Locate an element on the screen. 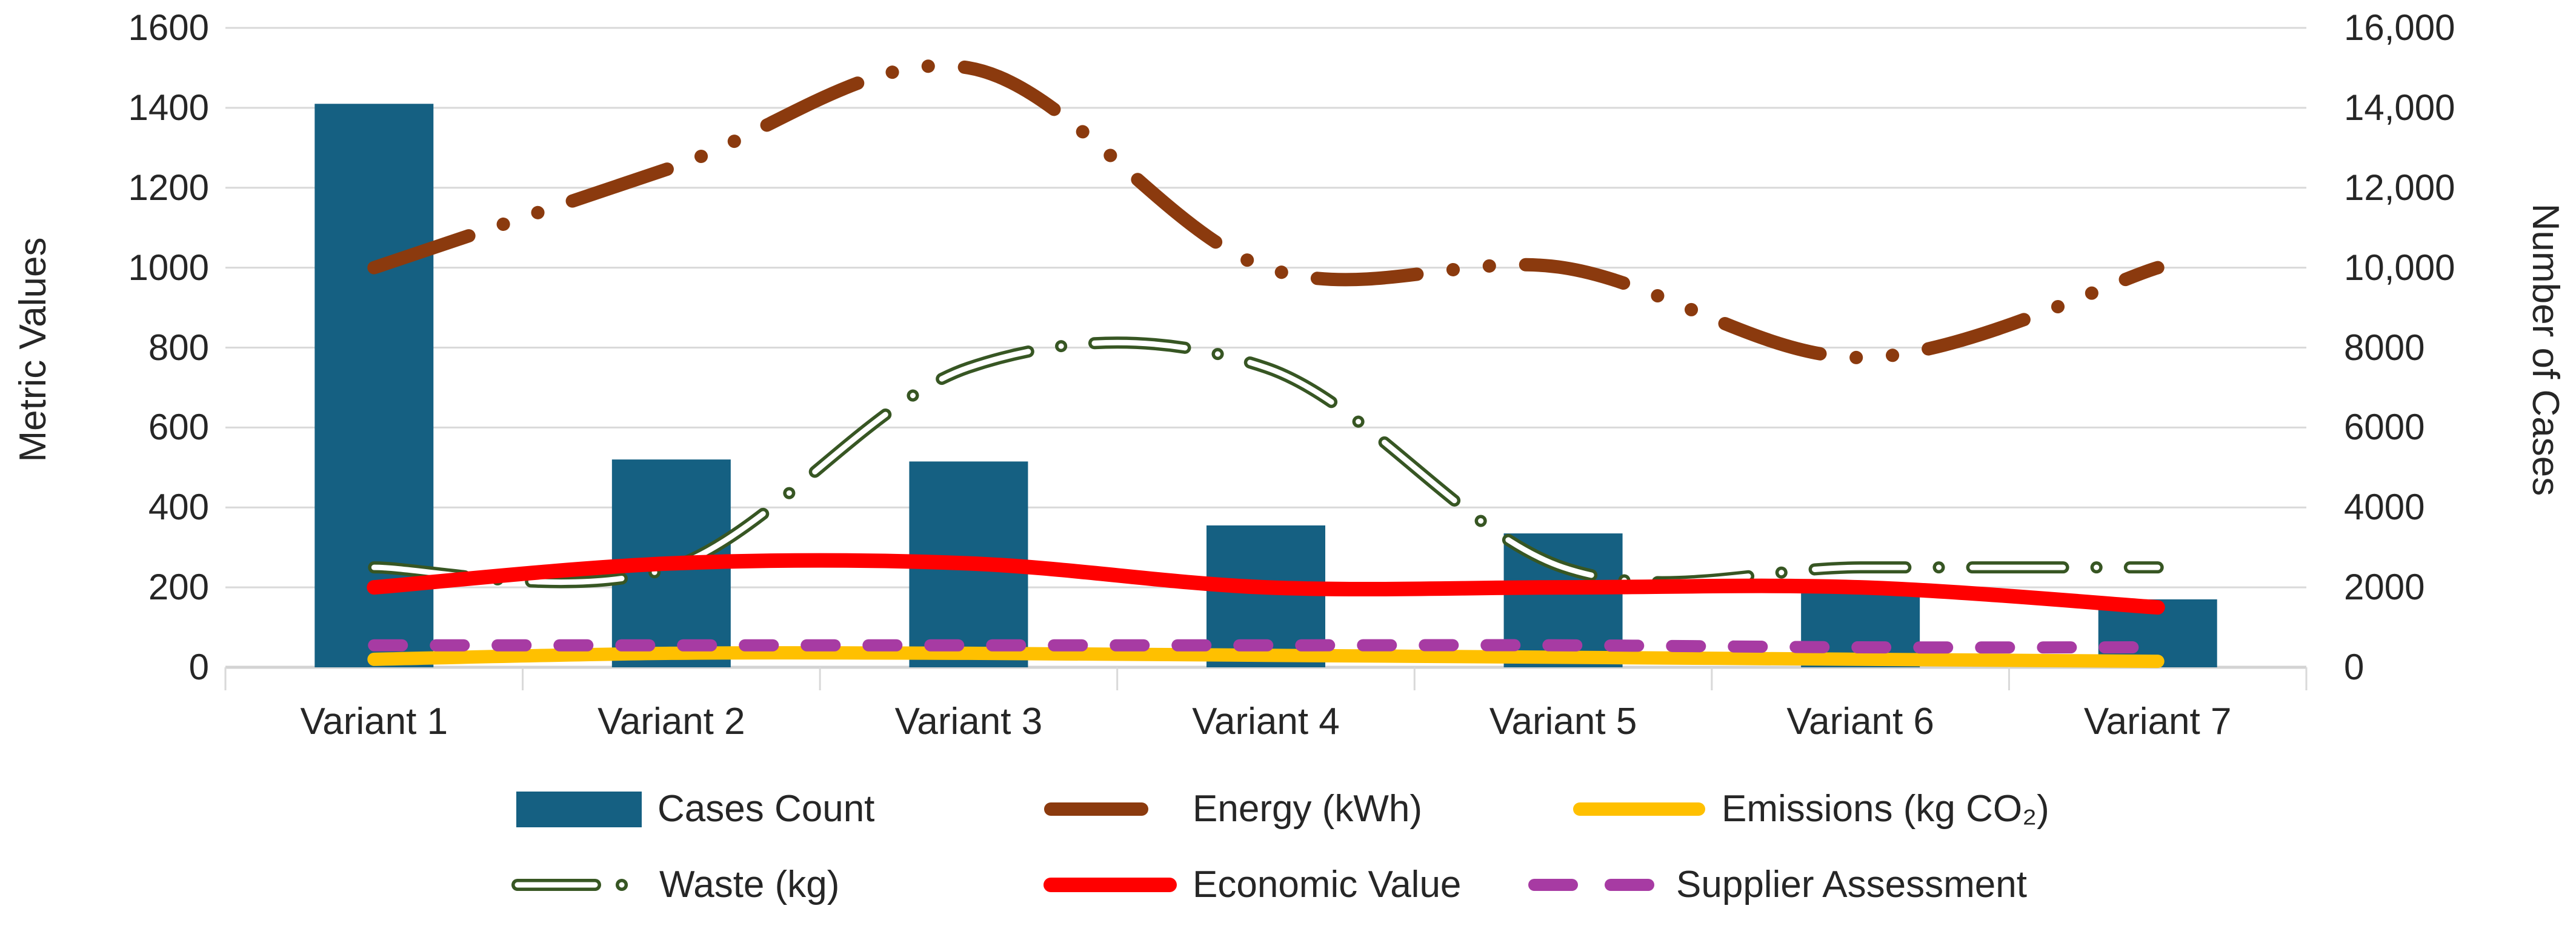 The image size is (2576, 937). x-axis-tick-label-7: Variant 7 is located at coordinates (2157, 721).